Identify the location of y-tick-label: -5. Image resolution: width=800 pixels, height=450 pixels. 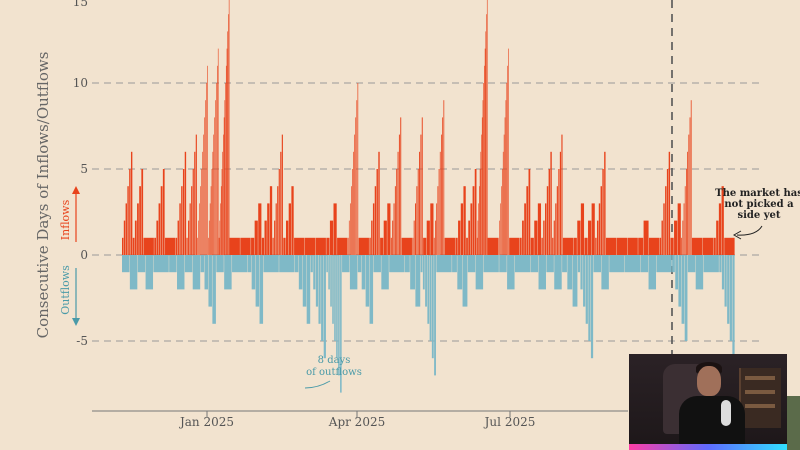
(82, 341).